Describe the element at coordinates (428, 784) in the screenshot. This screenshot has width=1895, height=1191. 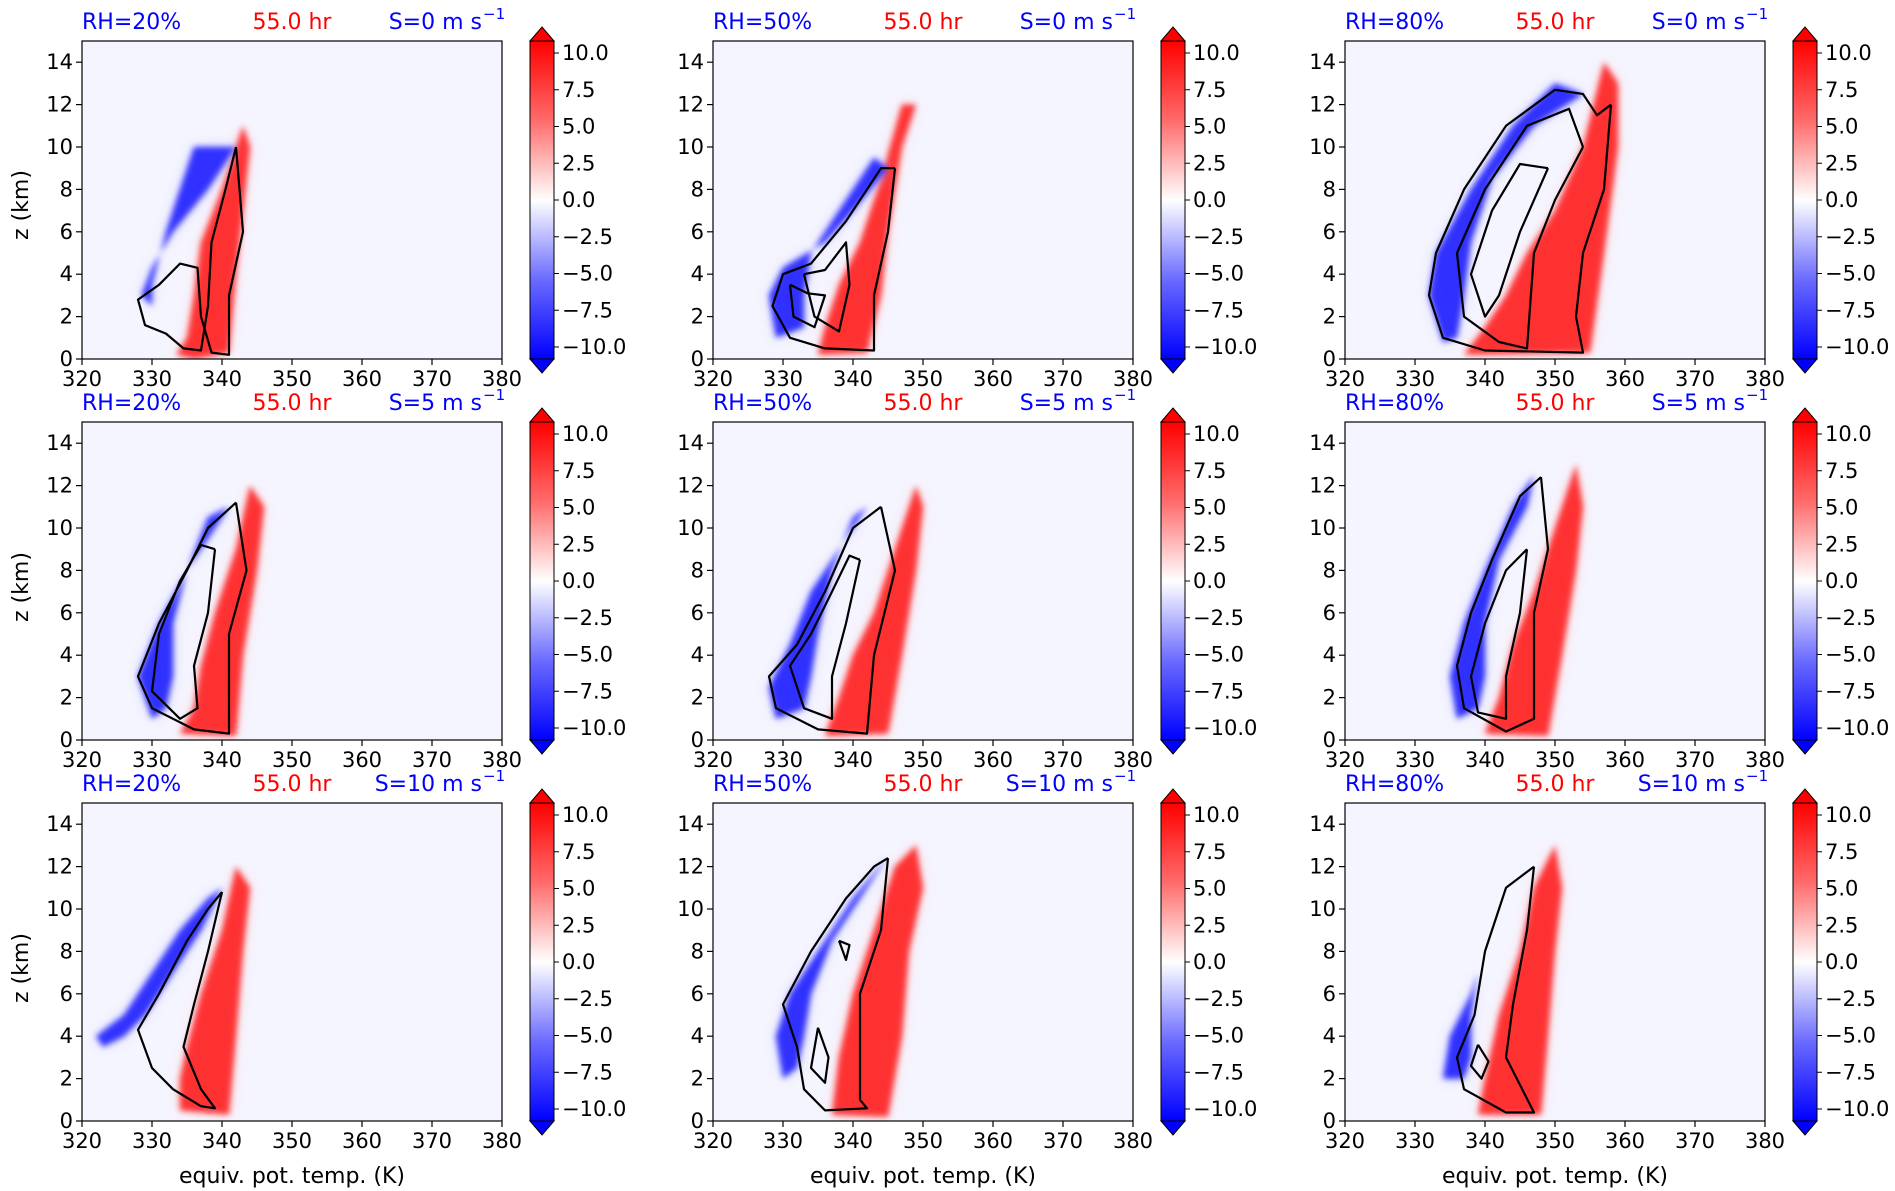
I see `title-shear: S=10 m s` at that location.